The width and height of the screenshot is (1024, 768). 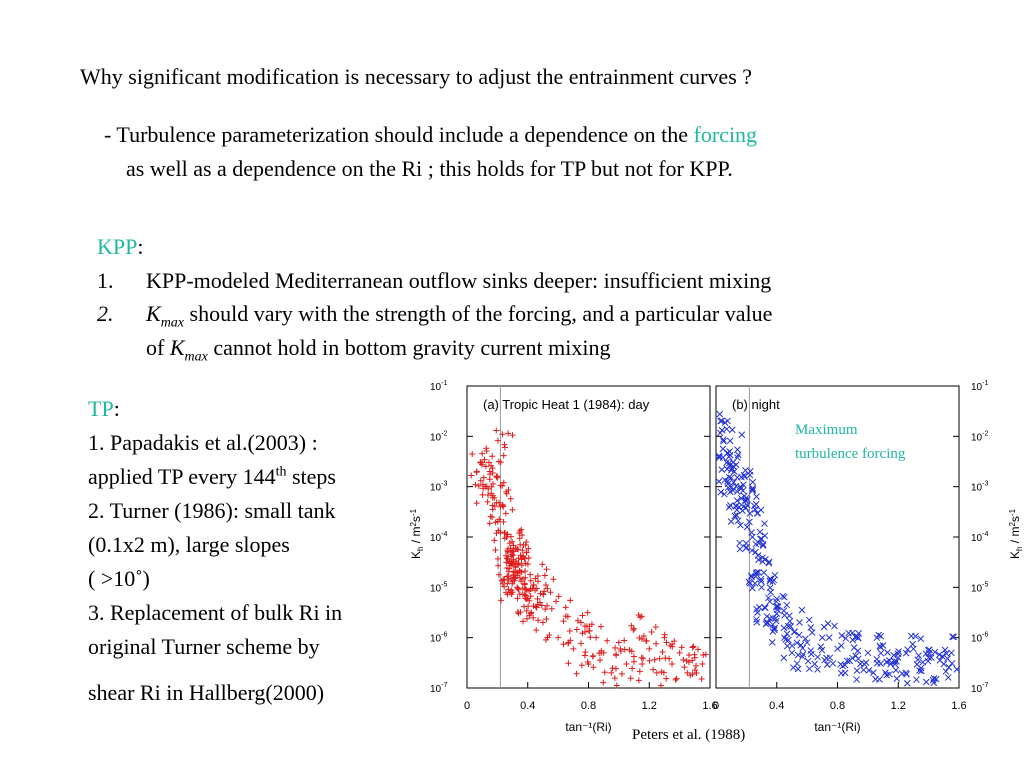 What do you see at coordinates (105, 280) in the screenshot?
I see `kpp-item-1-number: 1.` at bounding box center [105, 280].